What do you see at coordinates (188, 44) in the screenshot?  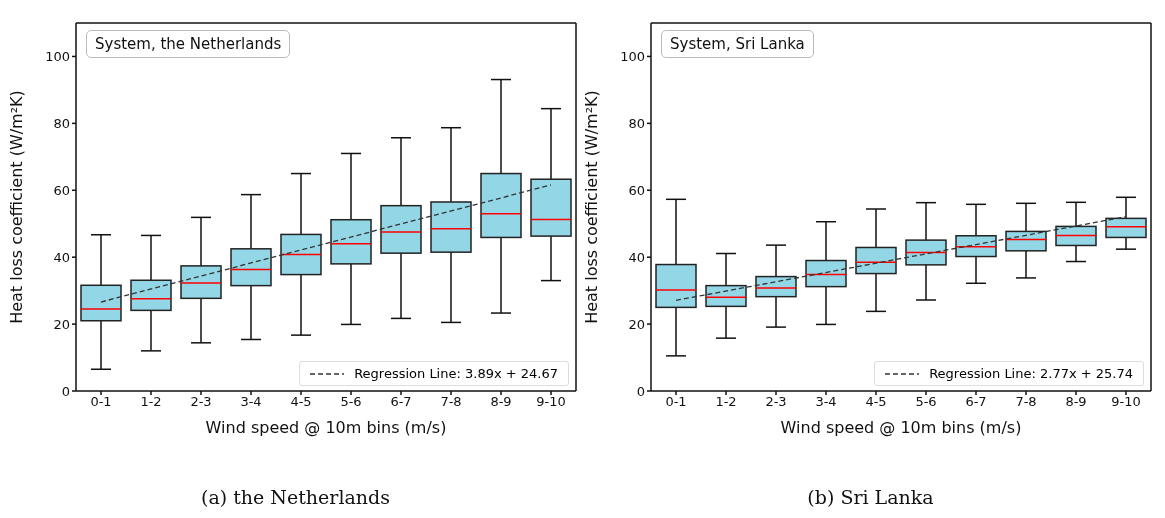 I see `text: System, the Netherlands` at bounding box center [188, 44].